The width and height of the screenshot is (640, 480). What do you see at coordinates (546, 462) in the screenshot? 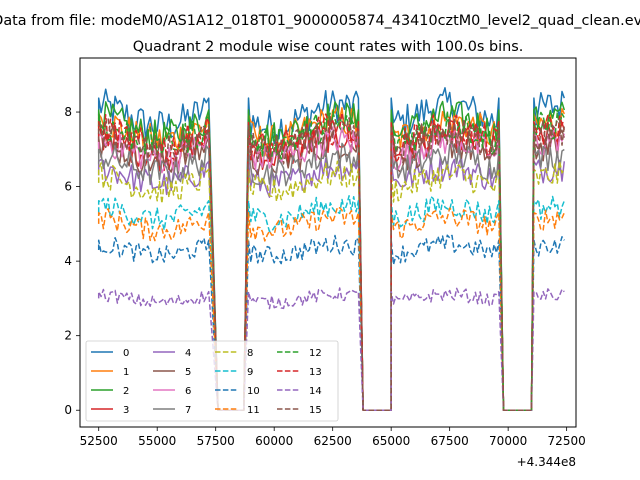
I see `x-offset-label: +4.344e8` at bounding box center [546, 462].